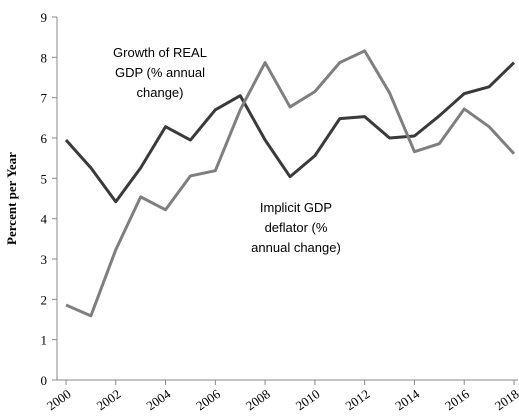  What do you see at coordinates (258, 399) in the screenshot?
I see `x-tick-label: 2008` at bounding box center [258, 399].